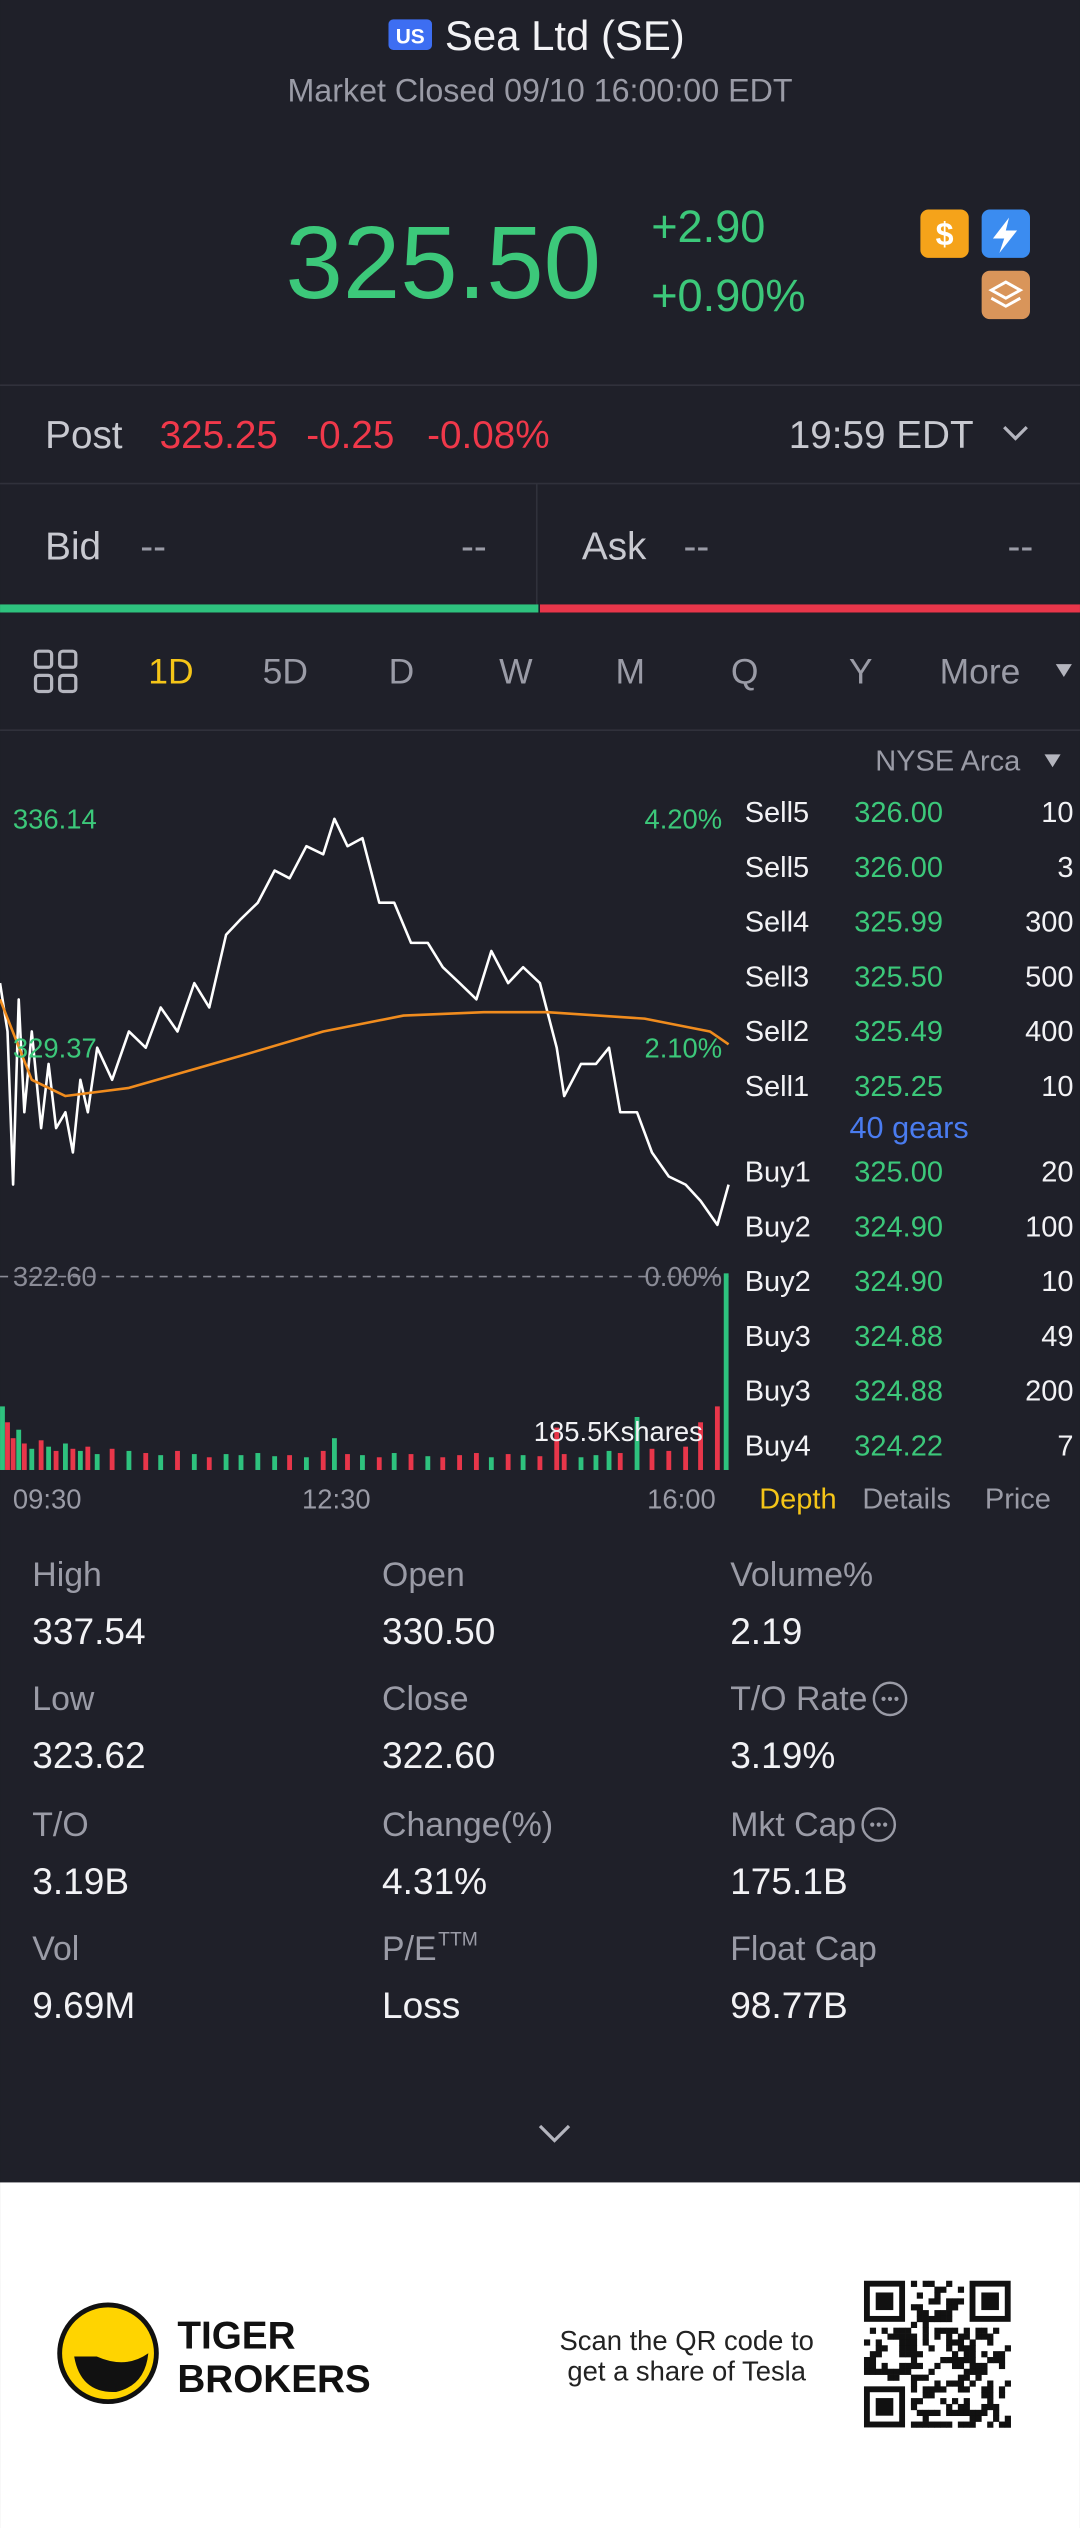 The height and width of the screenshot is (2528, 1080). Describe the element at coordinates (273, 2379) in the screenshot. I see `brand-line: BROKERS` at that location.